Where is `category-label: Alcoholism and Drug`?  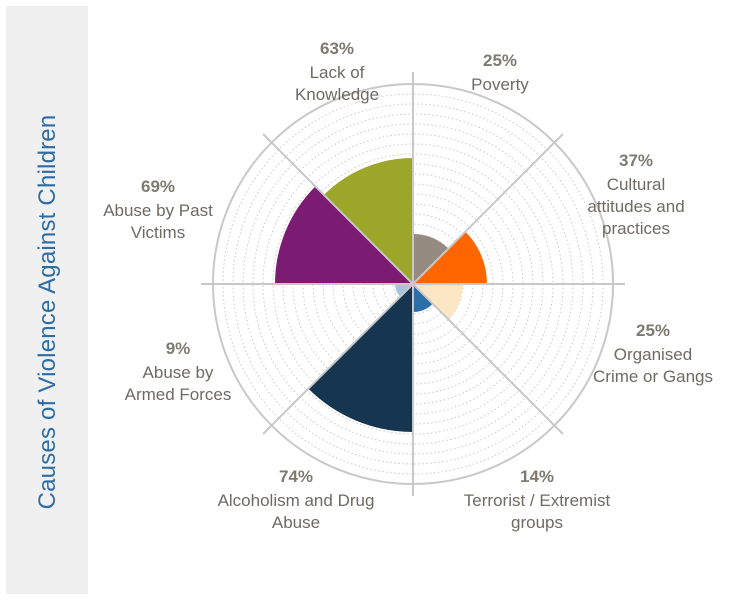
category-label: Alcoholism and Drug is located at coordinates (296, 500).